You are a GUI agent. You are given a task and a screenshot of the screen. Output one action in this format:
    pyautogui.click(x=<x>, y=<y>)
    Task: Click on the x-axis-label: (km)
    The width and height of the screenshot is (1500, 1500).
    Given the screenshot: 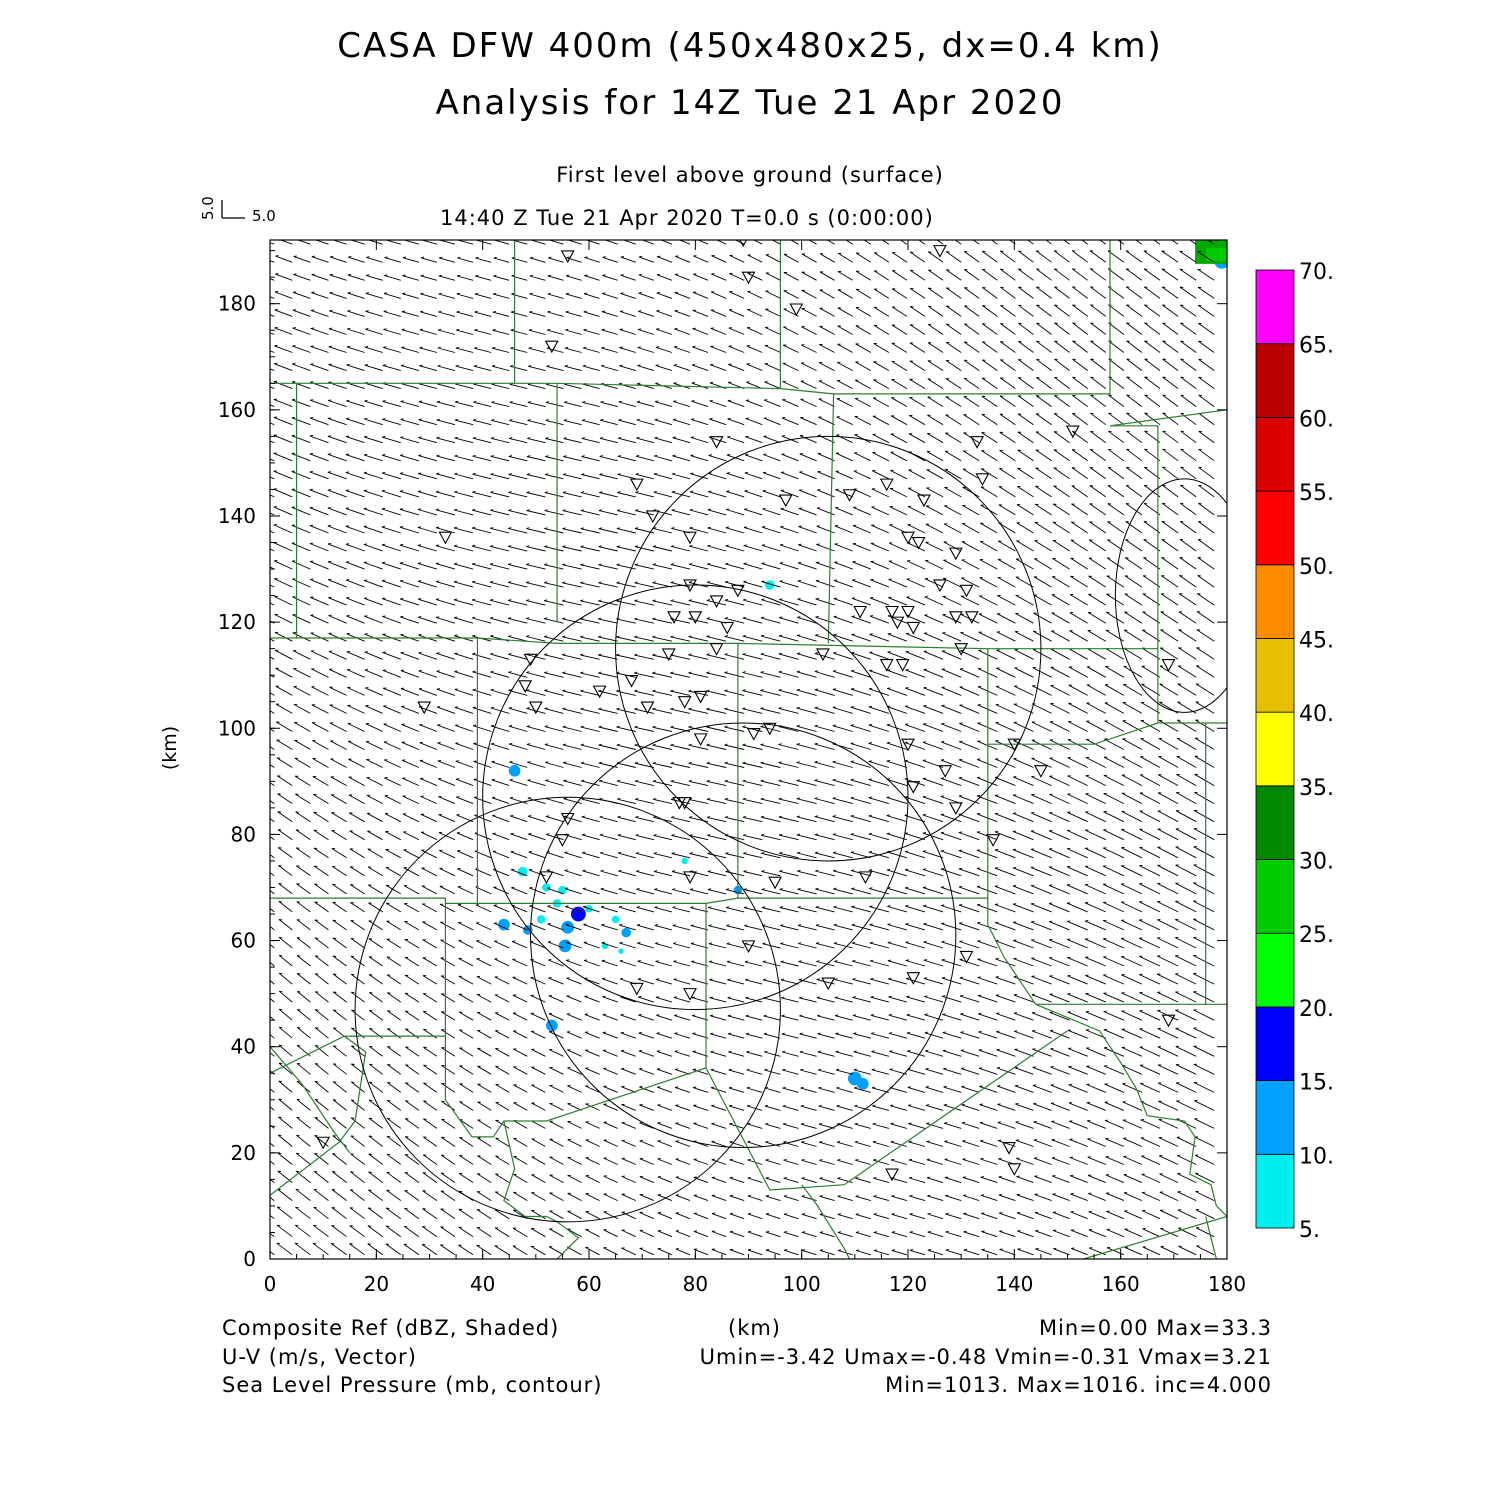 What is the action you would take?
    pyautogui.click(x=755, y=1328)
    